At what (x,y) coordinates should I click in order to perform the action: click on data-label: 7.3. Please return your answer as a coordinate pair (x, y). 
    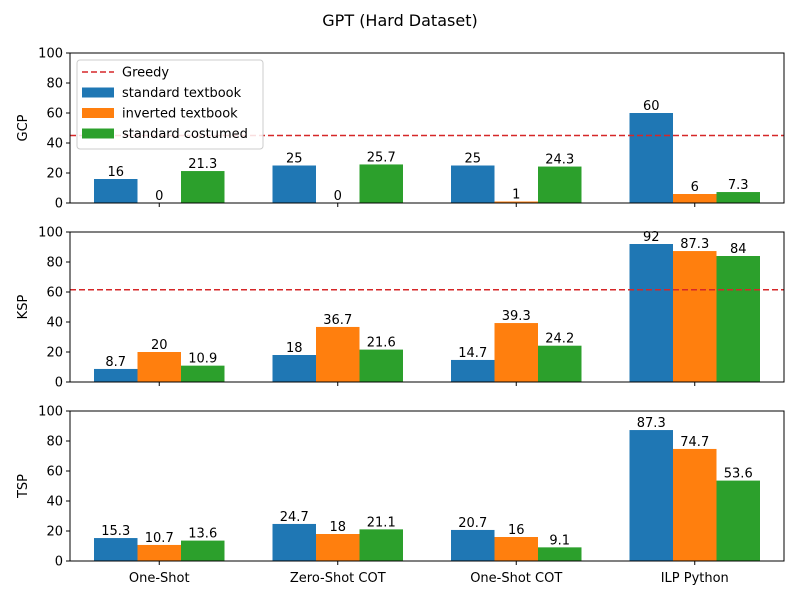
    Looking at the image, I should click on (738, 185).